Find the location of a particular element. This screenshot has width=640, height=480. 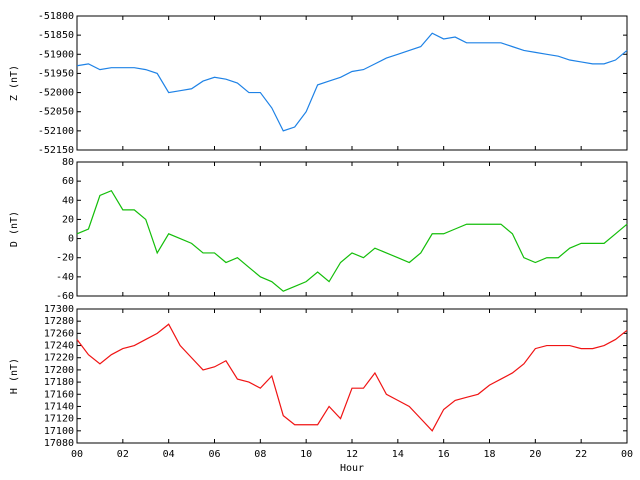

x-tick-label: 02 is located at coordinates (123, 454).